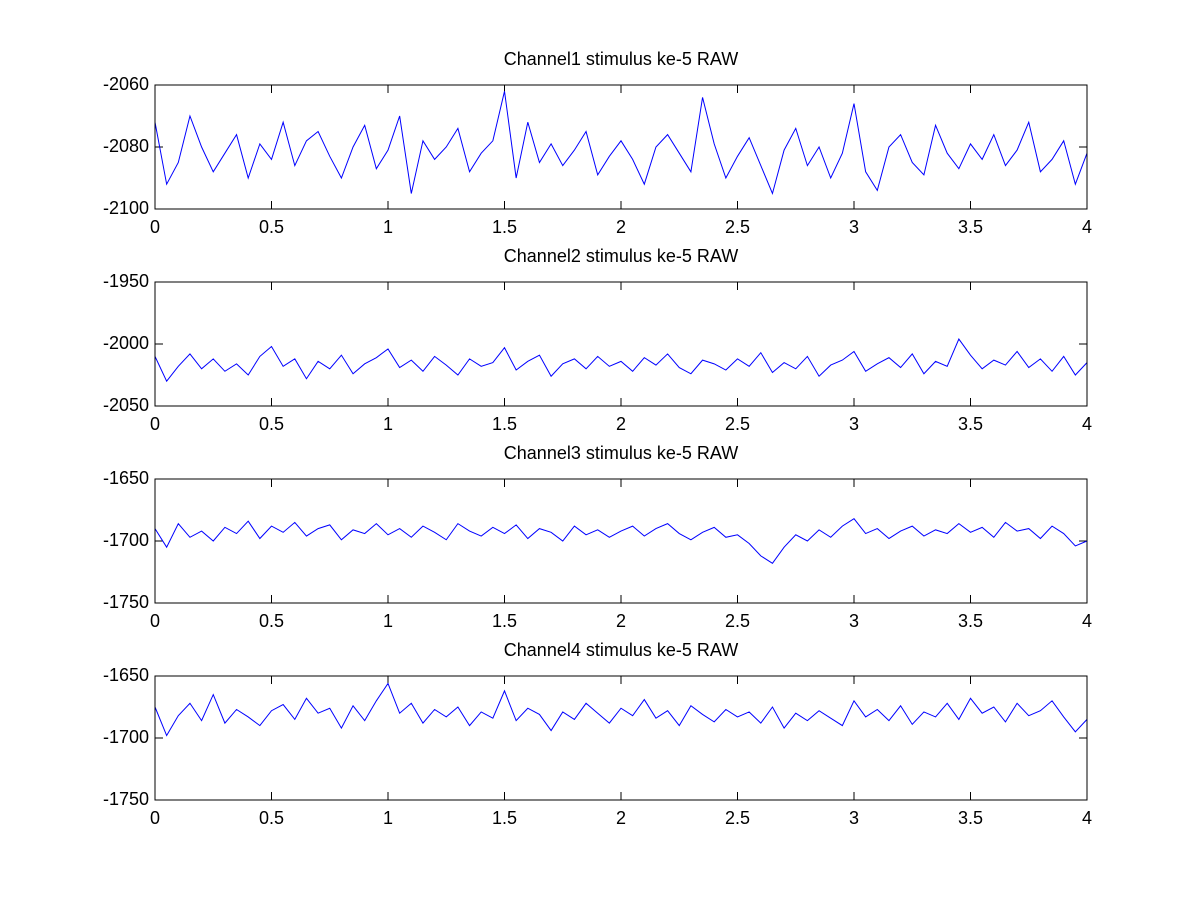 This screenshot has height=900, width=1200. What do you see at coordinates (621, 453) in the screenshot?
I see `subplot-title: Channel3 stimulus ke-5 RAW` at bounding box center [621, 453].